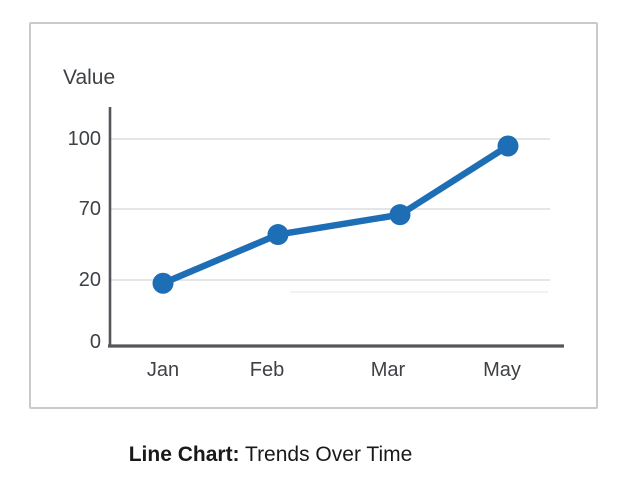  Describe the element at coordinates (163, 370) in the screenshot. I see `x-axis-label-jan: Jan` at that location.